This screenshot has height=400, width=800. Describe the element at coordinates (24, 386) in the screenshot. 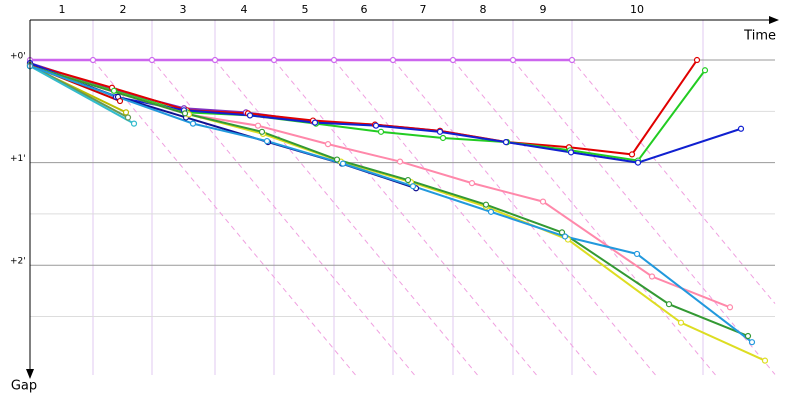

I see `y-axis-label: Gap` at that location.